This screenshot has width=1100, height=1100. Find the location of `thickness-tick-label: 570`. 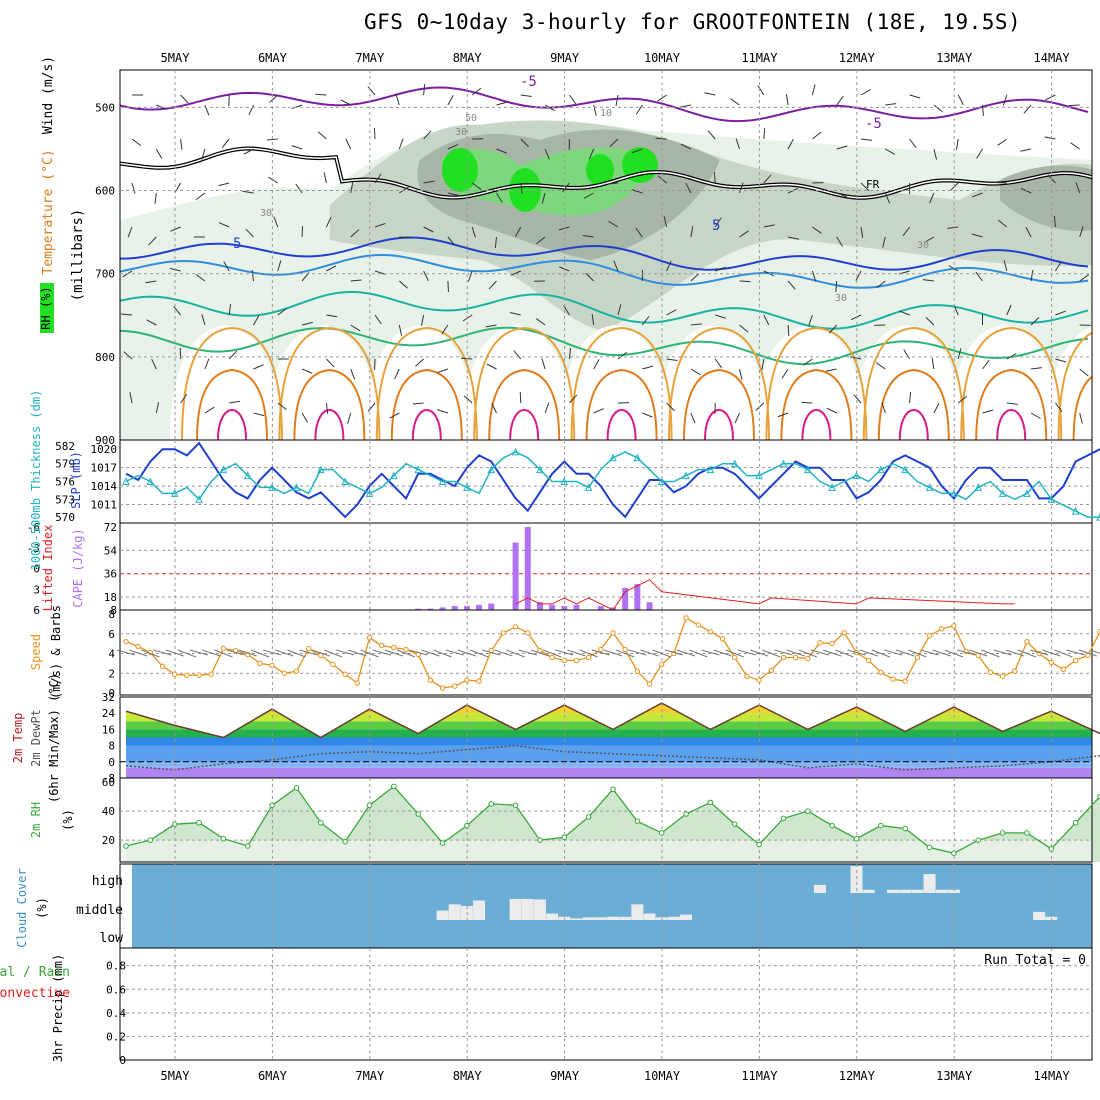

thickness-tick-label: 570 is located at coordinates (65, 517).